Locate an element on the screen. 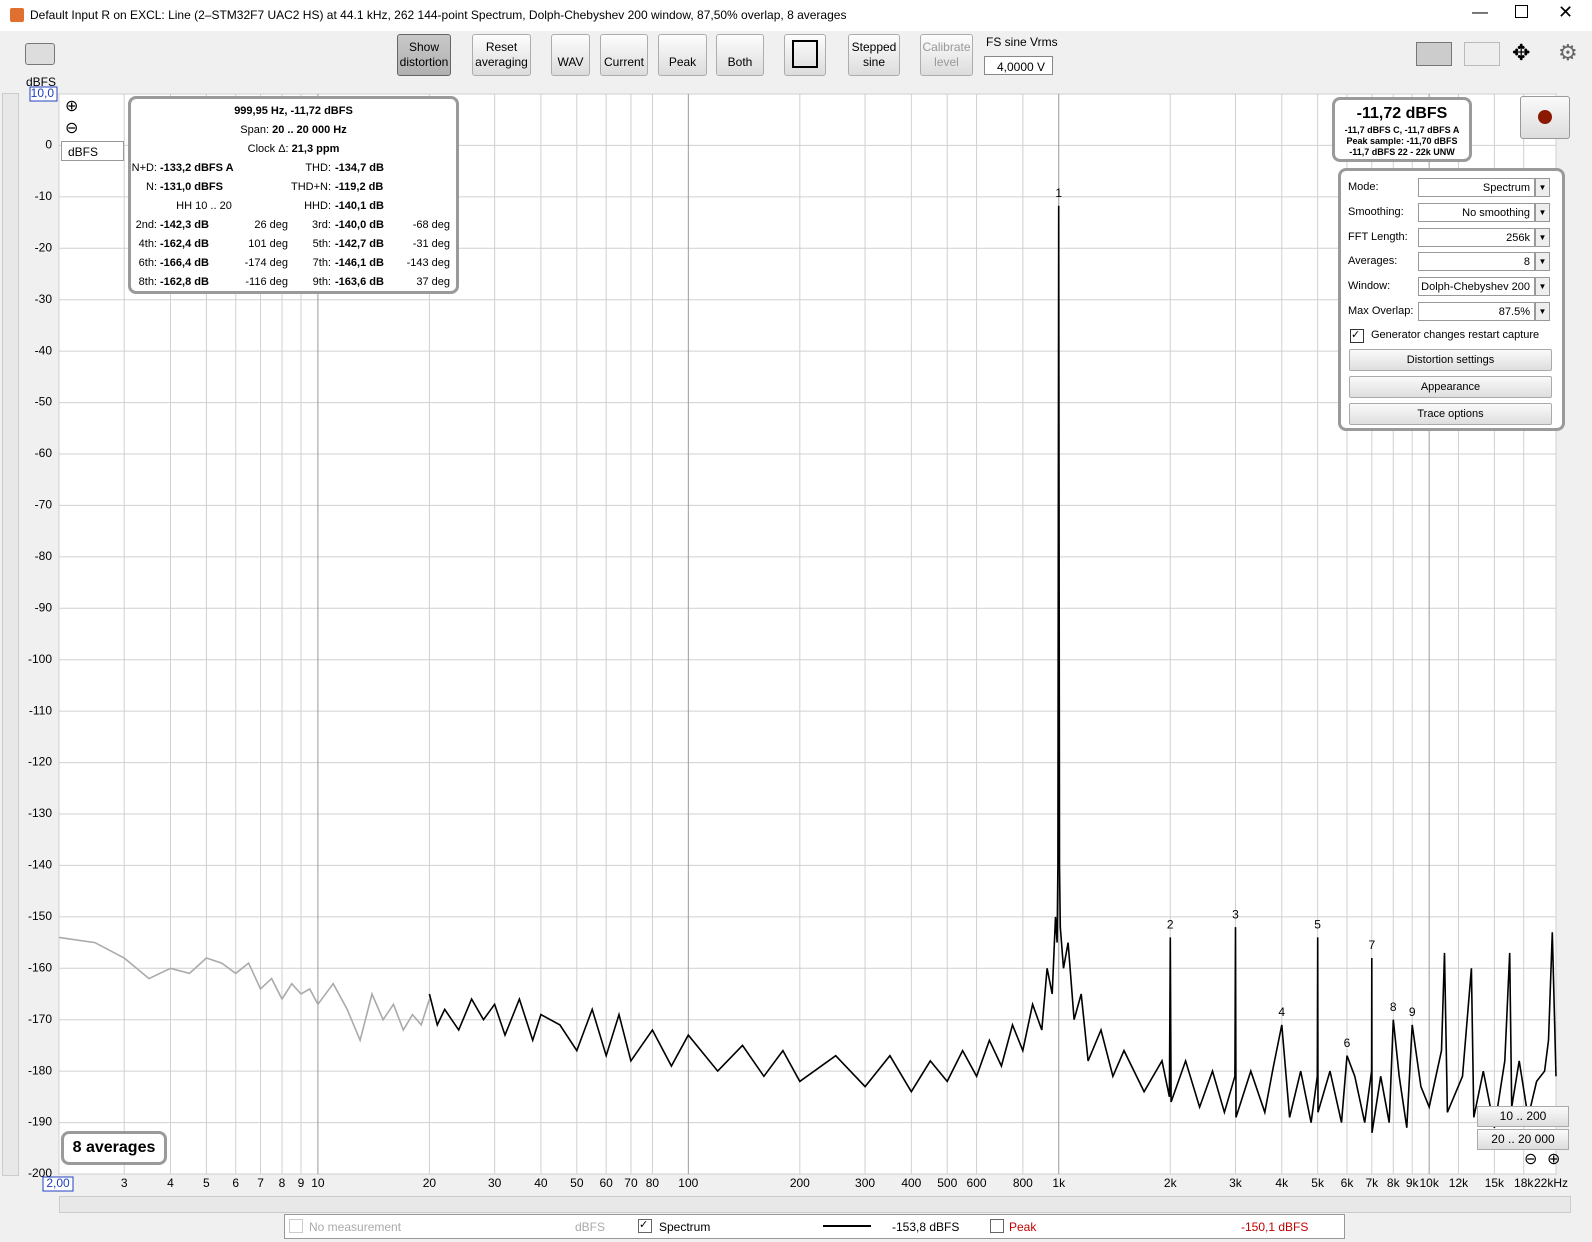 The image size is (1592, 1242). x-tick-label: 10k is located at coordinates (1429, 1183).